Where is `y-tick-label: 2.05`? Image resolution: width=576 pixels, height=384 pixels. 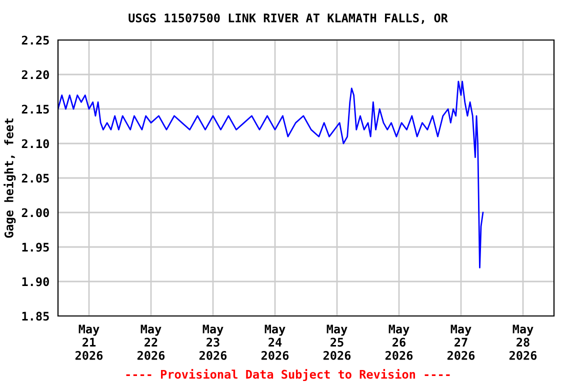 y-tick-label: 2.05 is located at coordinates (35, 178).